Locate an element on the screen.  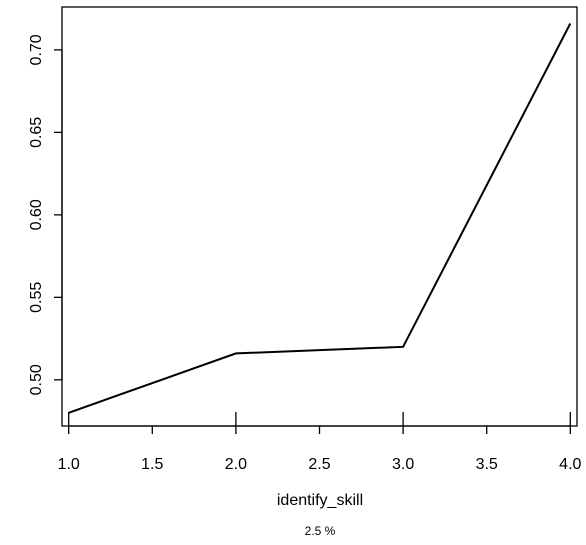
y-tick-label: 0.50 is located at coordinates (36, 379).